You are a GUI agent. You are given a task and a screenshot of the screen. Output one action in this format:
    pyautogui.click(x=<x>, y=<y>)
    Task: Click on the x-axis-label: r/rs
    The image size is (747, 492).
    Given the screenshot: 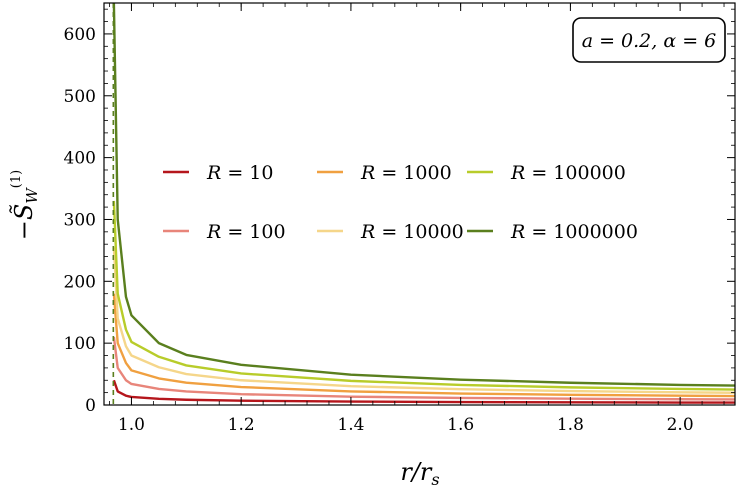 What is the action you would take?
    pyautogui.click(x=419, y=473)
    